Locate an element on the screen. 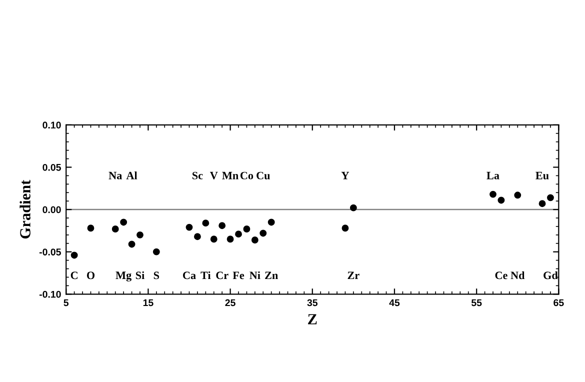  annotation: Mn is located at coordinates (230, 176).